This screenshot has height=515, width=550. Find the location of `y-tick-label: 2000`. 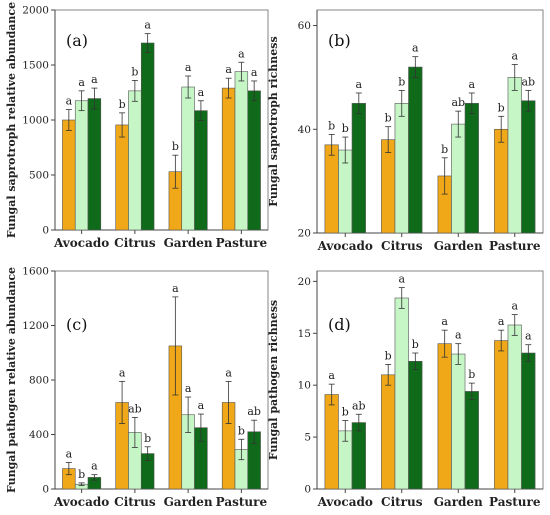

y-tick-label: 2000 is located at coordinates (35, 11).